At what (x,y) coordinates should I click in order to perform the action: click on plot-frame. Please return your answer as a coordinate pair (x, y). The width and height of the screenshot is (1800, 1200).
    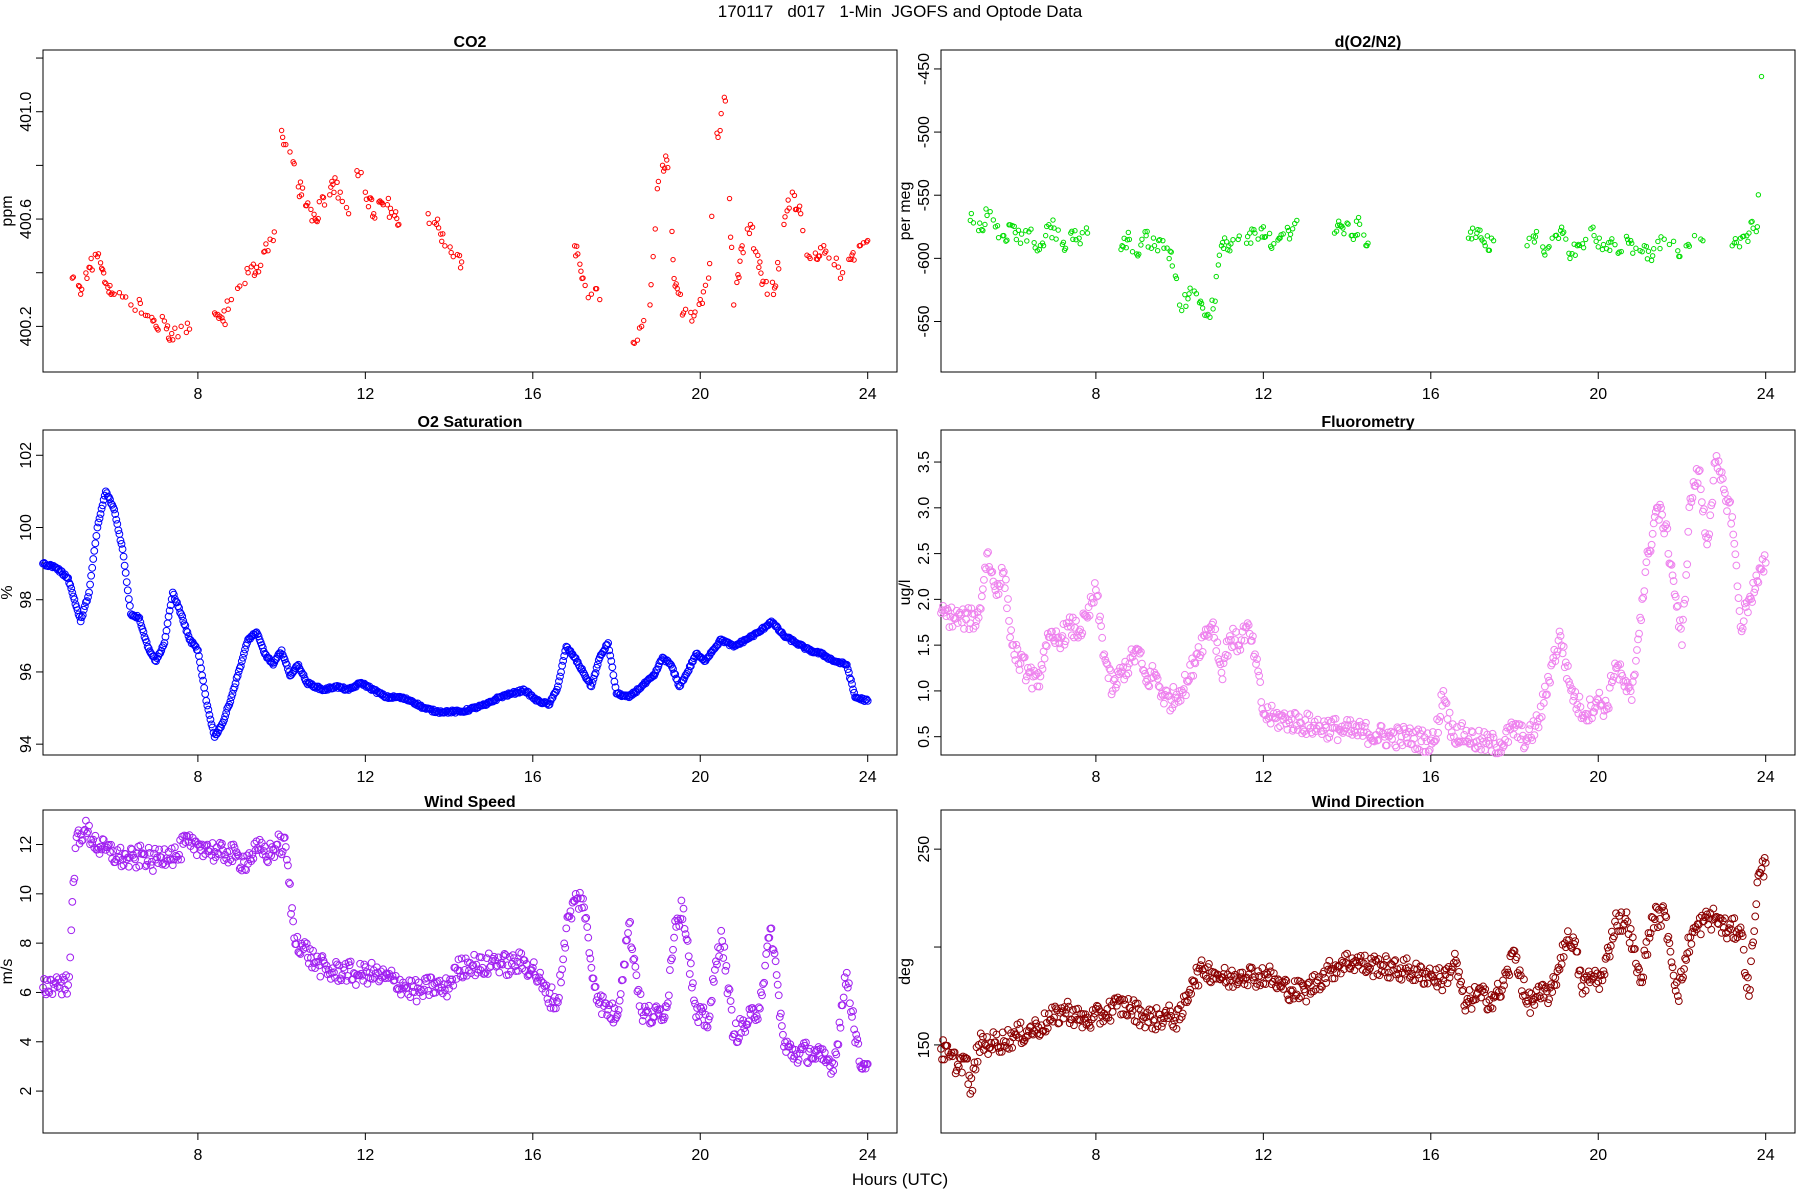
    Looking at the image, I should click on (470, 211).